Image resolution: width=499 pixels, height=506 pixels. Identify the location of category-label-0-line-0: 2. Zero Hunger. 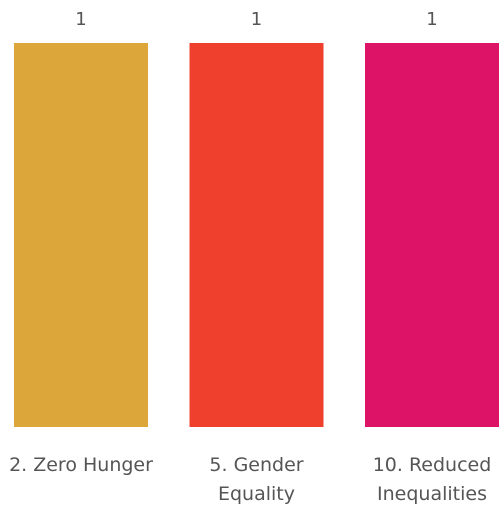
(81, 465).